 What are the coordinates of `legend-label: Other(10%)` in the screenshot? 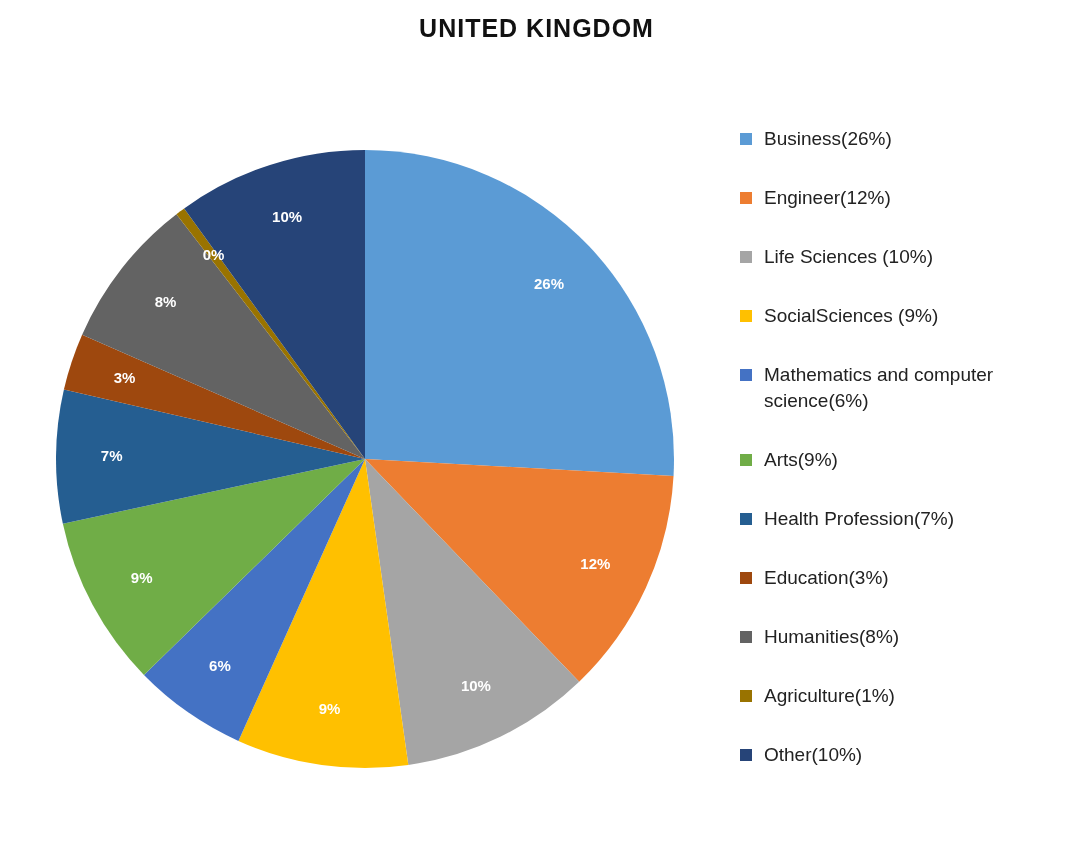 It's located at (813, 755).